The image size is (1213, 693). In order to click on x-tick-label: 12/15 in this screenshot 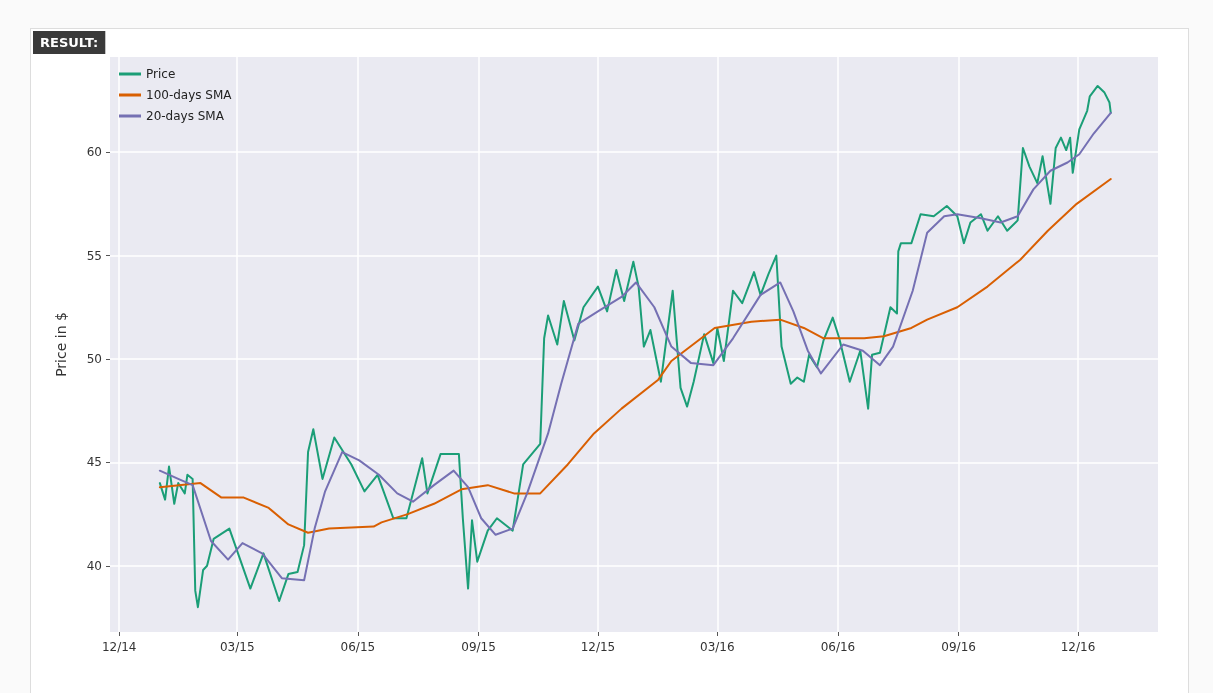, I will do `click(598, 647)`.